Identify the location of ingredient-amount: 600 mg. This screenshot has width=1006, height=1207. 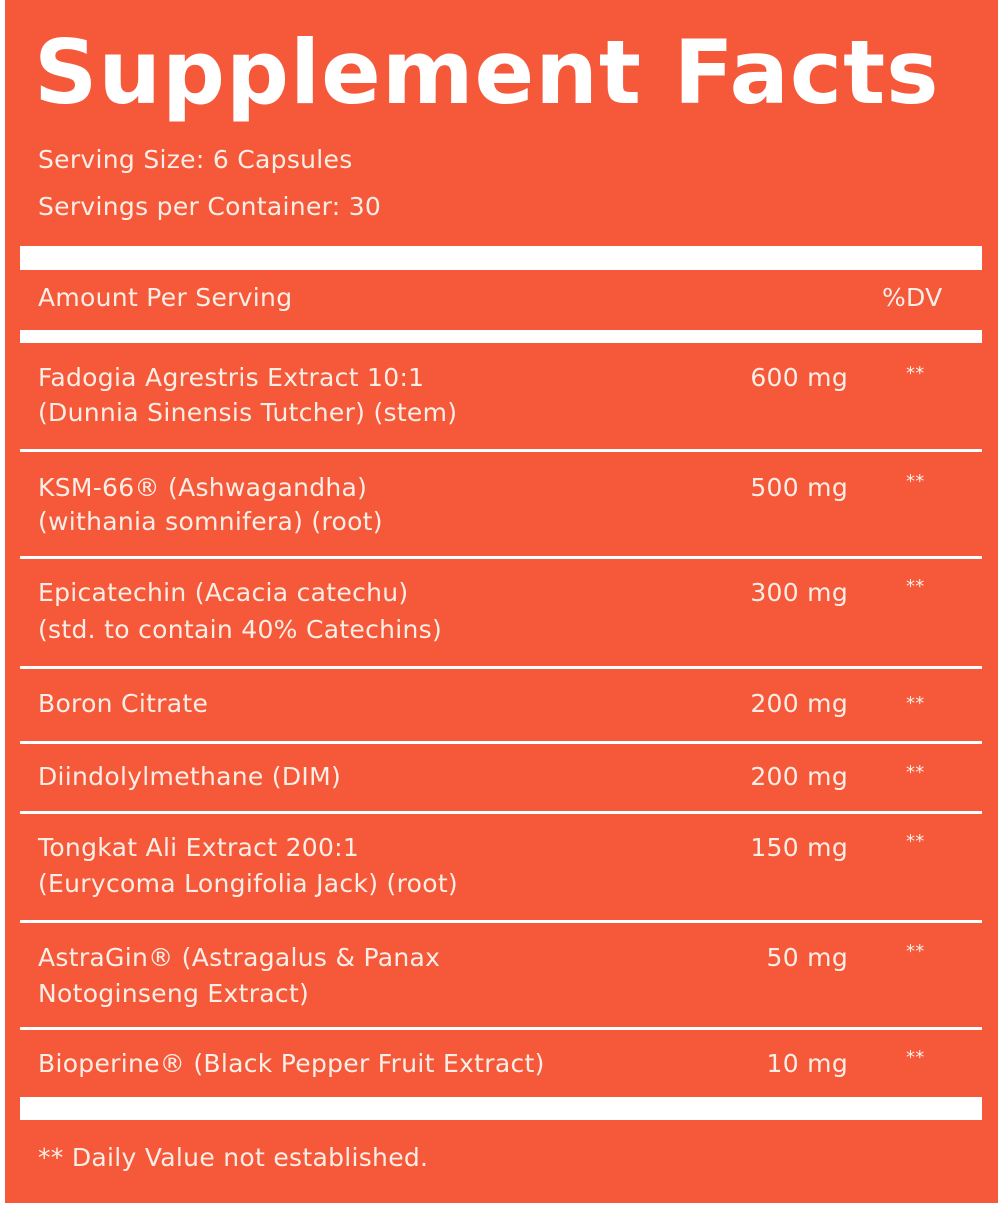
(799, 377).